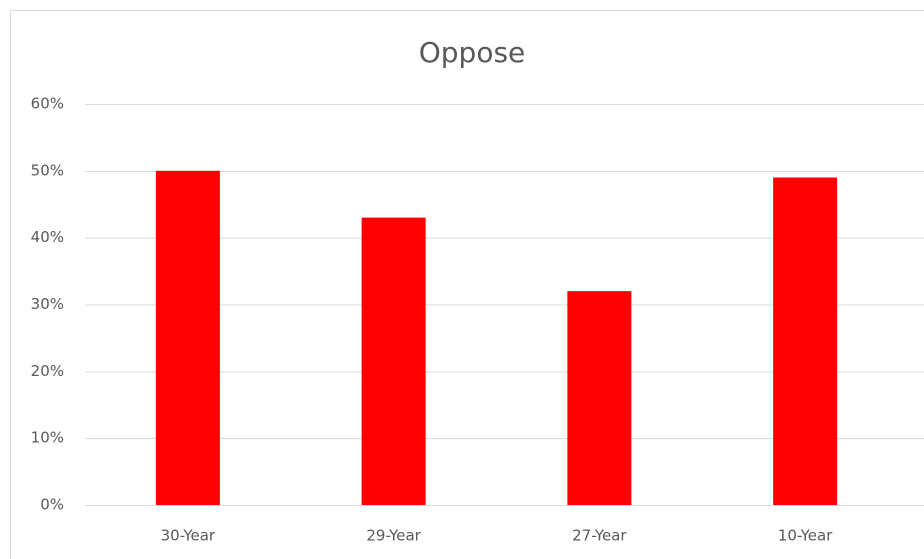  I want to click on y-tick-label: 50%, so click(47, 170).